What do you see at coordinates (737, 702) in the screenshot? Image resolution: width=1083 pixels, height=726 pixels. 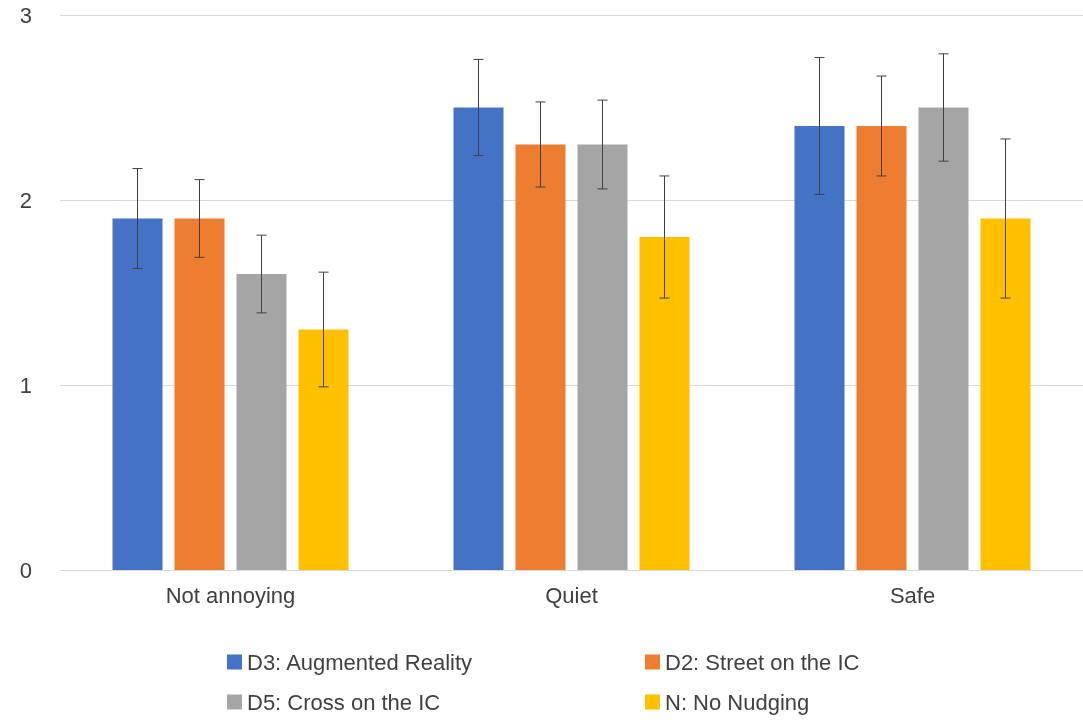 I see `legend-label: N: No Nudging` at bounding box center [737, 702].